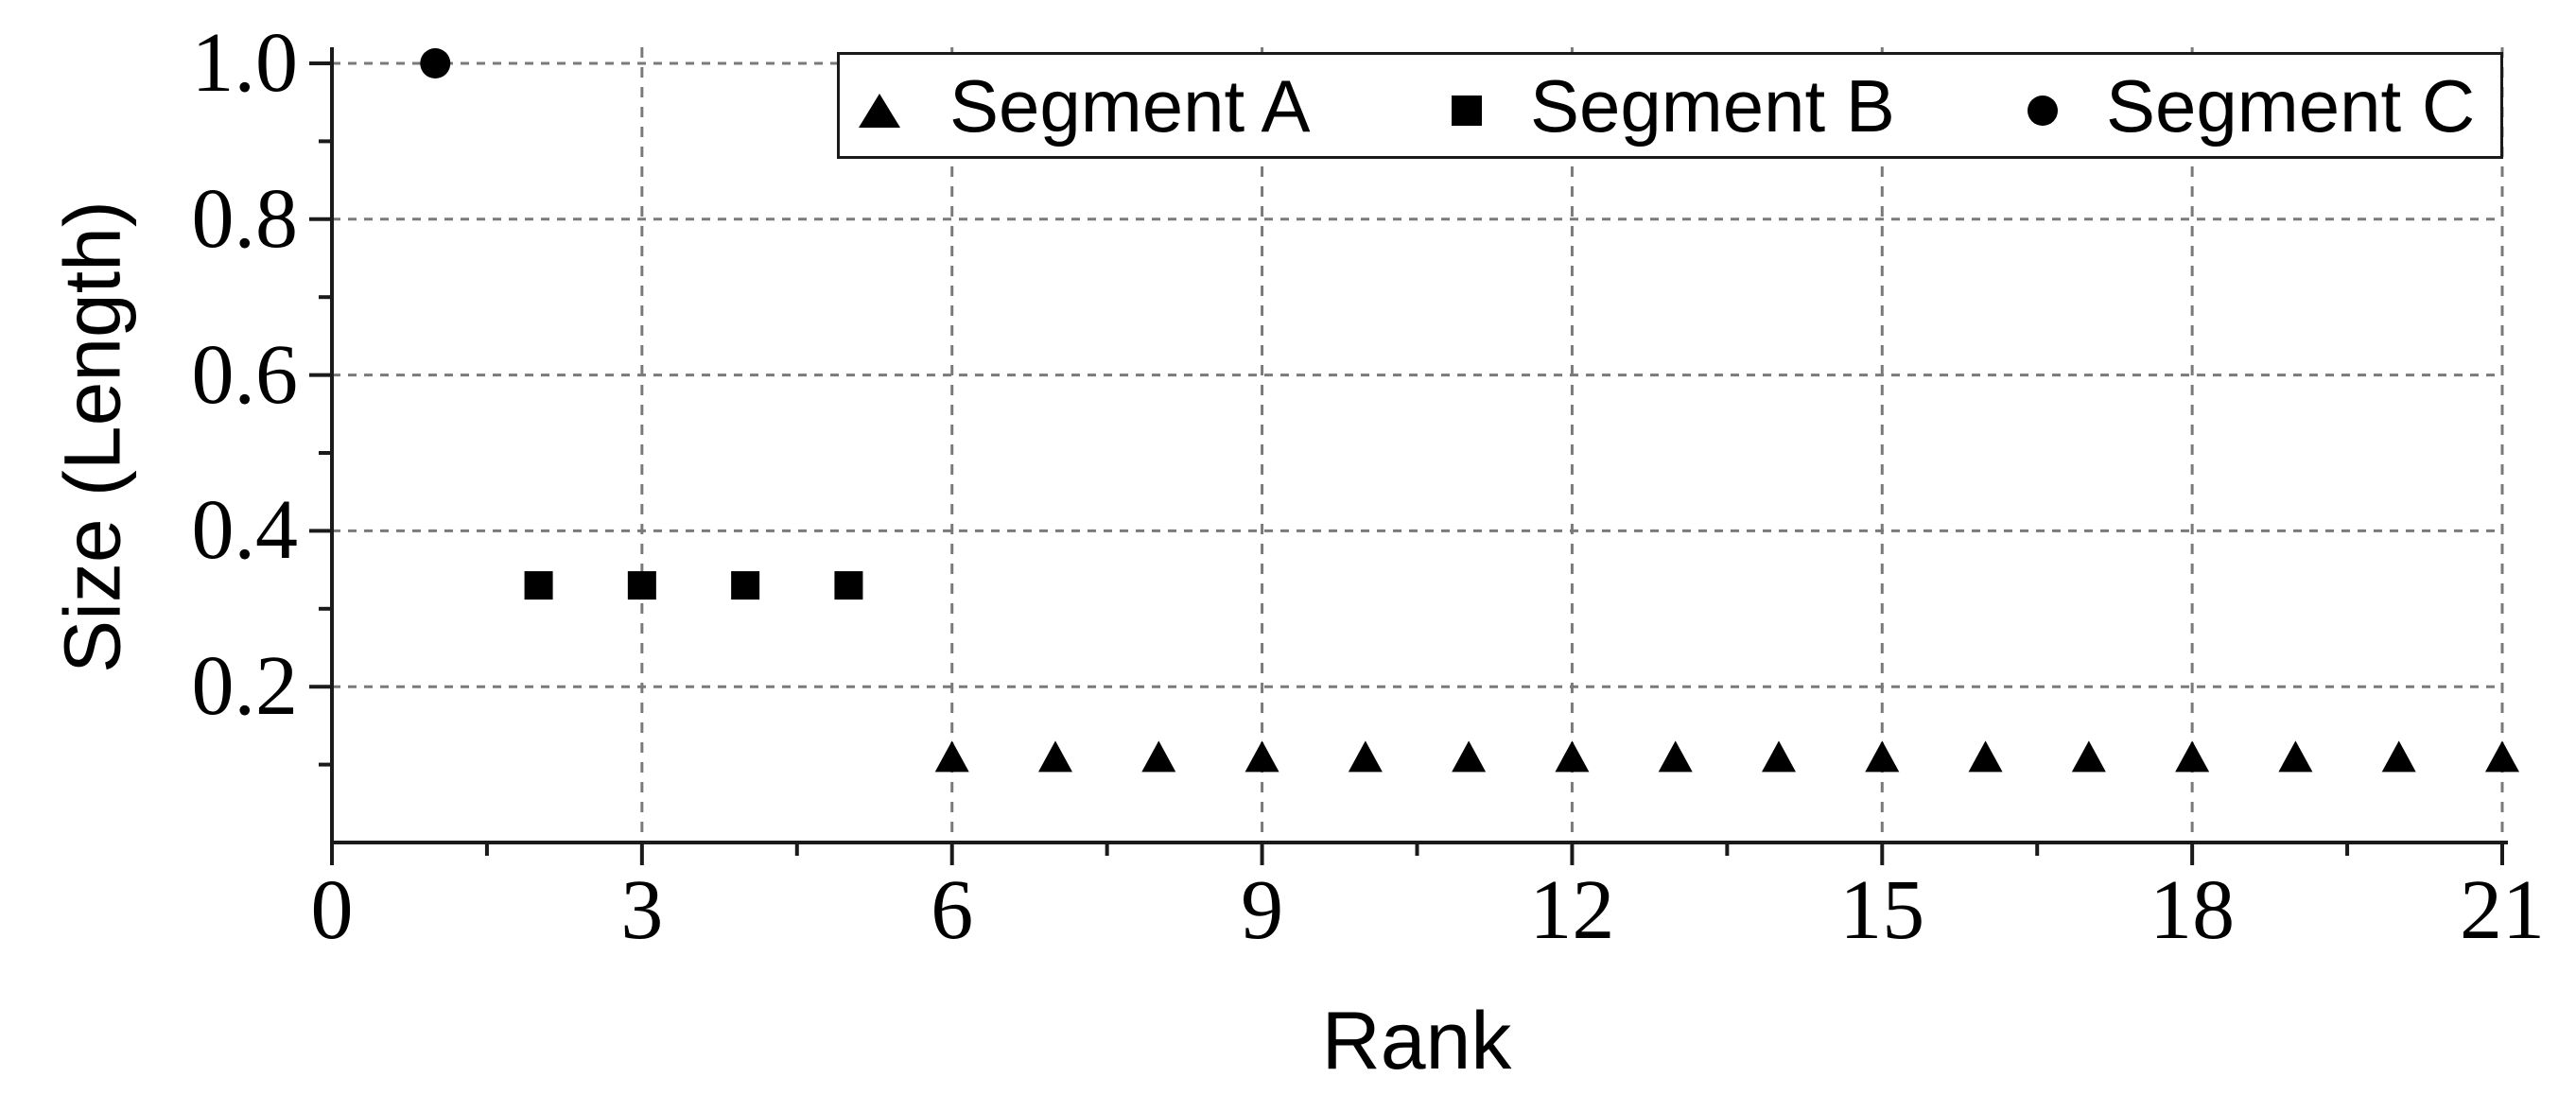 The image size is (2576, 1112). What do you see at coordinates (642, 910) in the screenshot?
I see `x-tick-label: 3` at bounding box center [642, 910].